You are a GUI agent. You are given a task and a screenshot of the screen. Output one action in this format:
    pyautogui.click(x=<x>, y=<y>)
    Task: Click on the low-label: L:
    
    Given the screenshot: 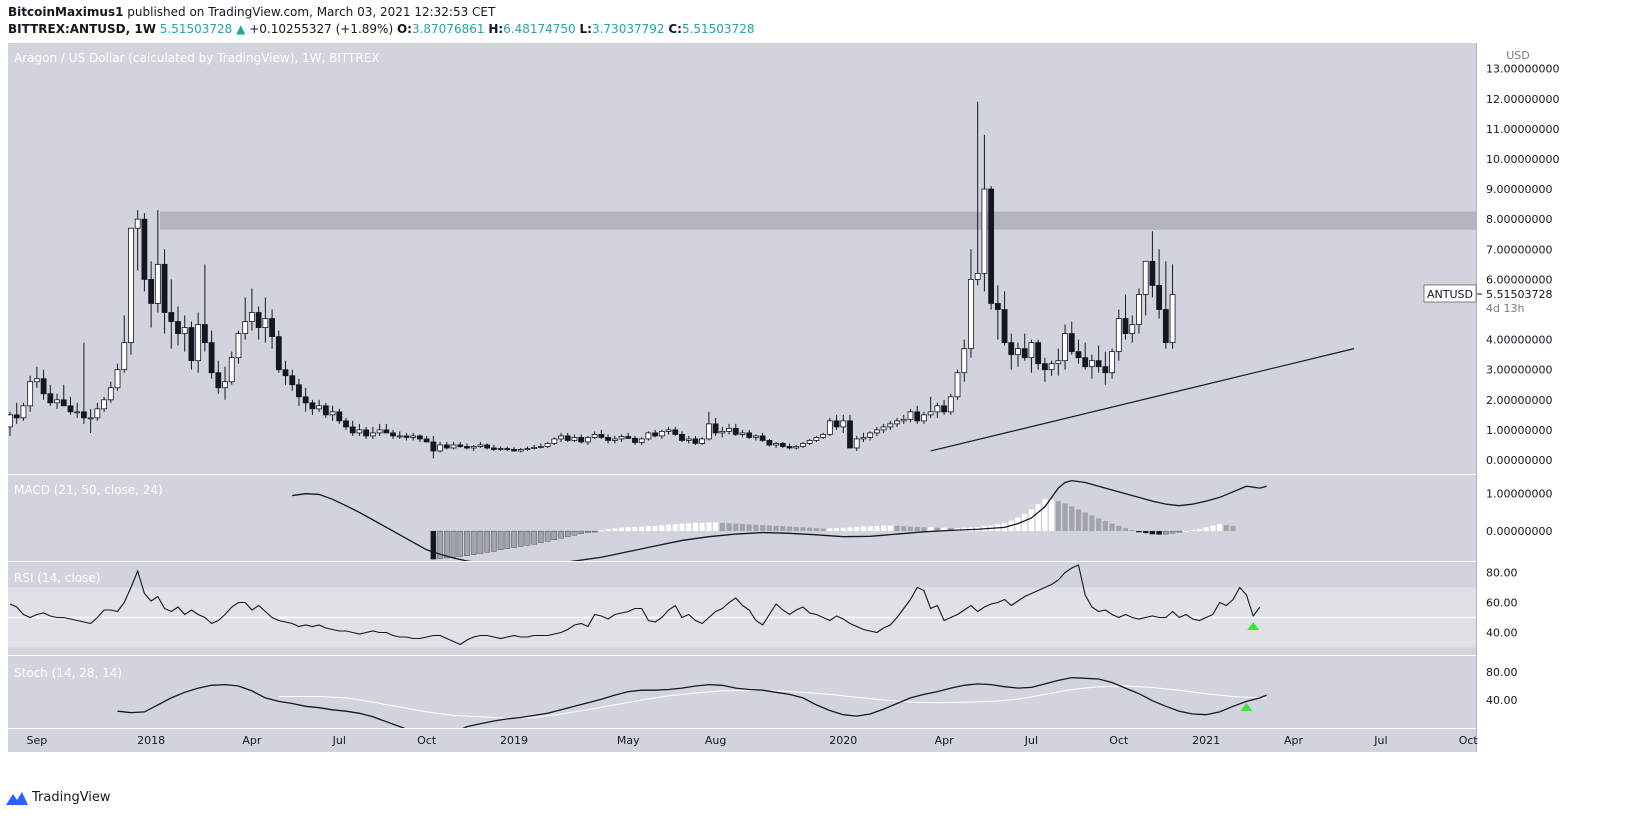 What is the action you would take?
    pyautogui.click(x=585, y=29)
    